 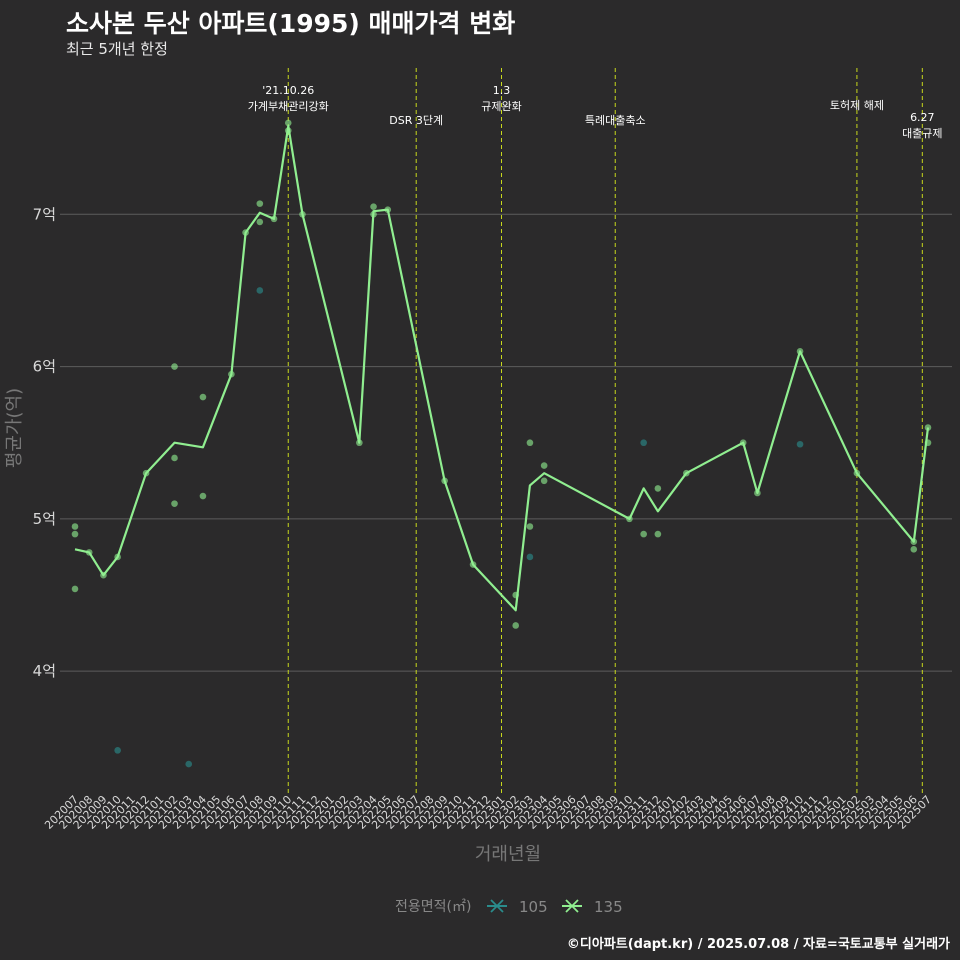 I want to click on policy-annotation: 1.3, so click(x=502, y=90).